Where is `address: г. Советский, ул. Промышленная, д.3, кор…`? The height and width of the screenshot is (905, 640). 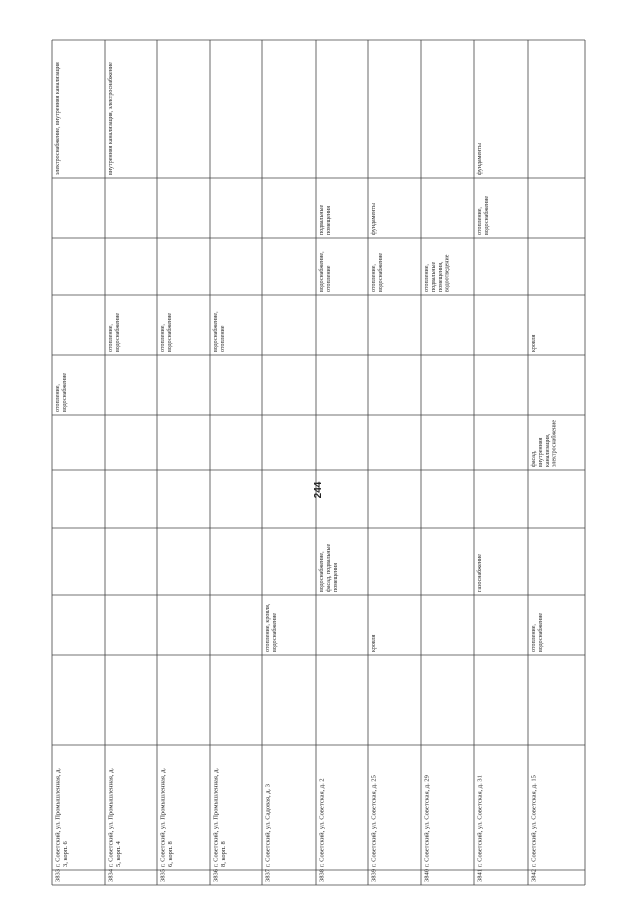
address: г. Советский, ул. Промышленная, д.3, кор… is located at coordinates (62, 817).